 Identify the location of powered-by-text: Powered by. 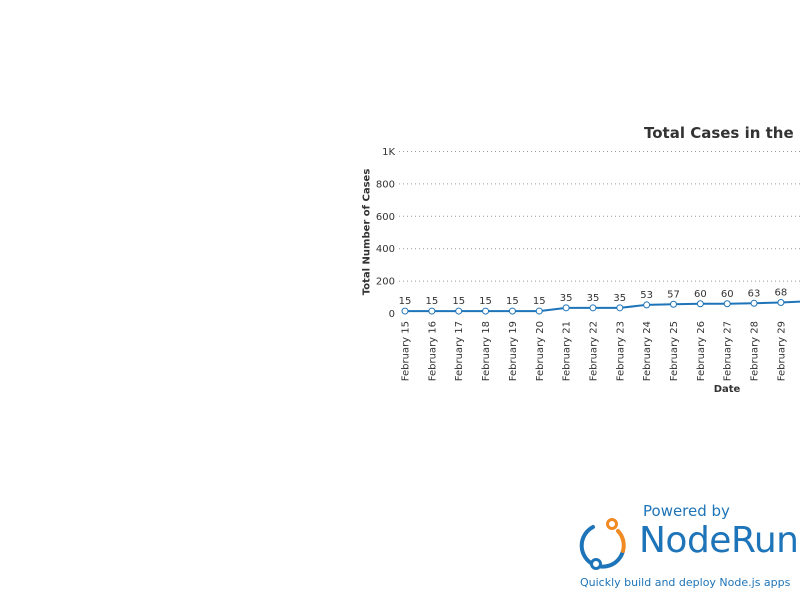
(686, 511).